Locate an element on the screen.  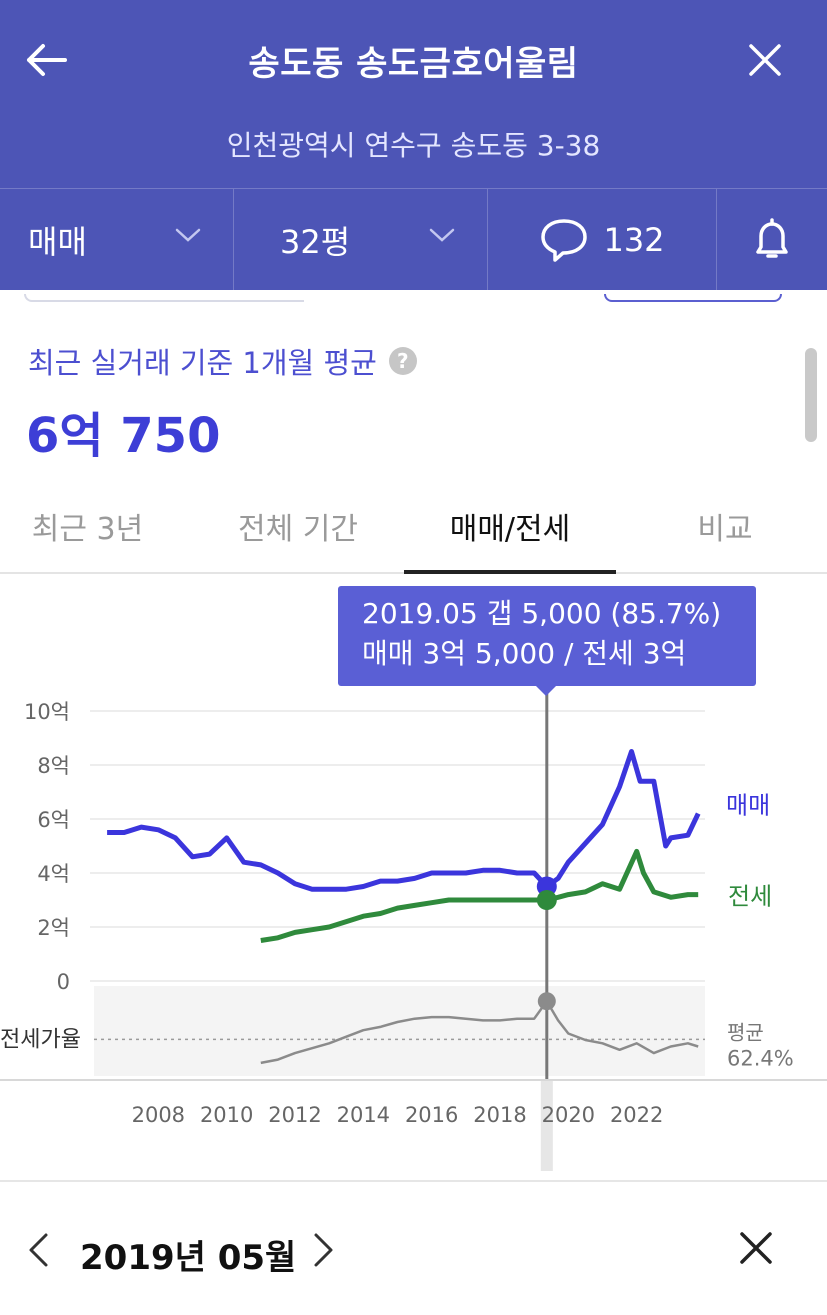
average-price-label: 최근 실거래 기준 1개월 평균 ? is located at coordinates (222, 361).